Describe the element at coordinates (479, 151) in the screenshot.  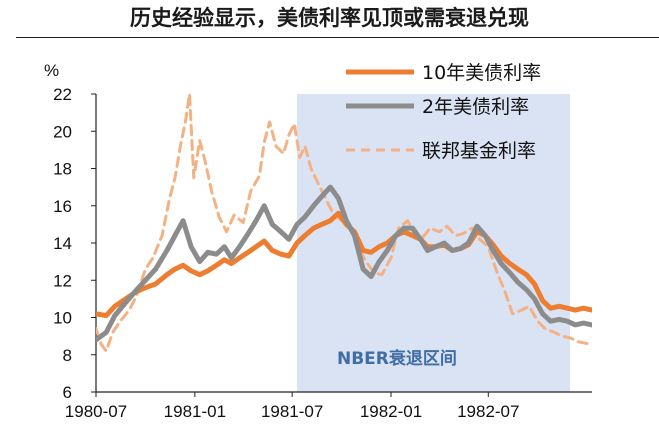
I see `legend-label: 联邦基金利率` at that location.